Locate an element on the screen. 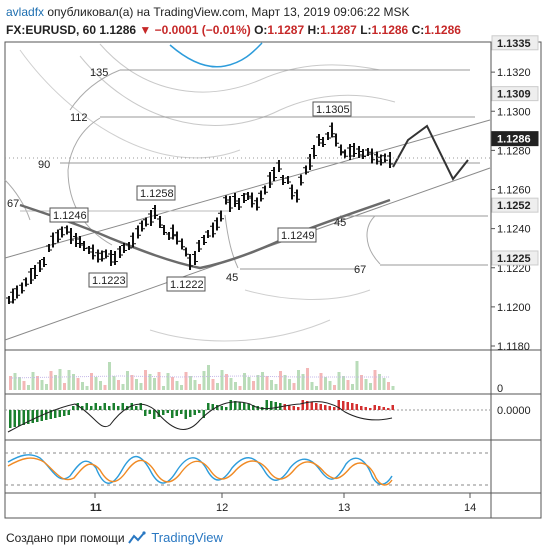 The height and width of the screenshot is (556, 547). price-badge-label: 1.1309 is located at coordinates (514, 95).